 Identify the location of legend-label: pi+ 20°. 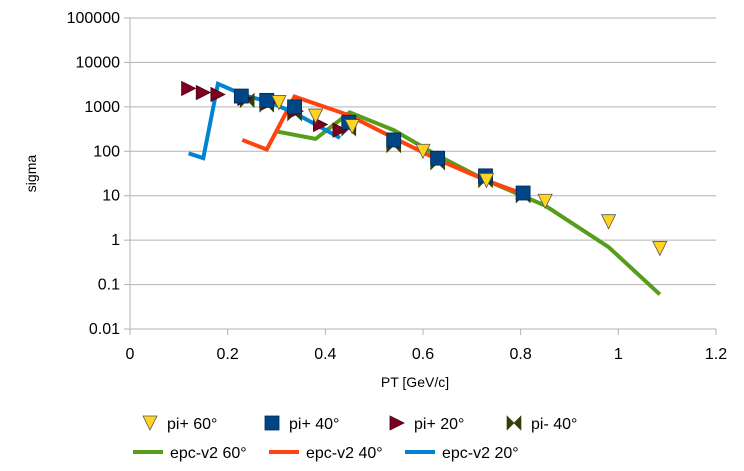
(439, 424).